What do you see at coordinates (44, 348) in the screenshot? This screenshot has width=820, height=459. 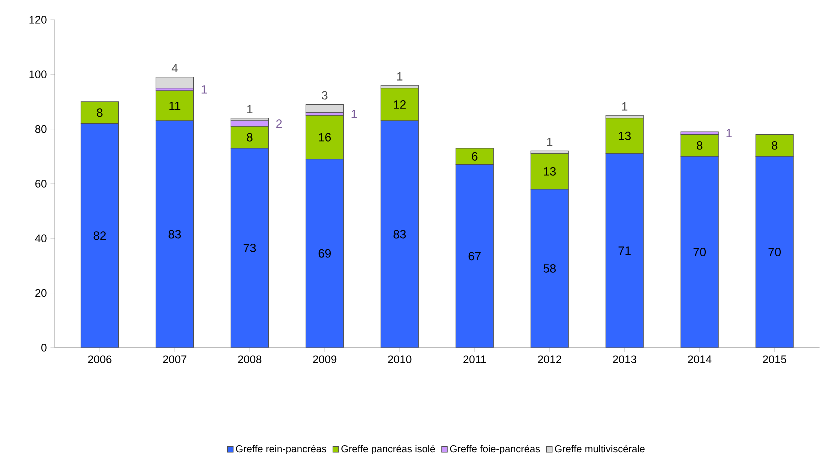 I see `y-tick-label: 0` at bounding box center [44, 348].